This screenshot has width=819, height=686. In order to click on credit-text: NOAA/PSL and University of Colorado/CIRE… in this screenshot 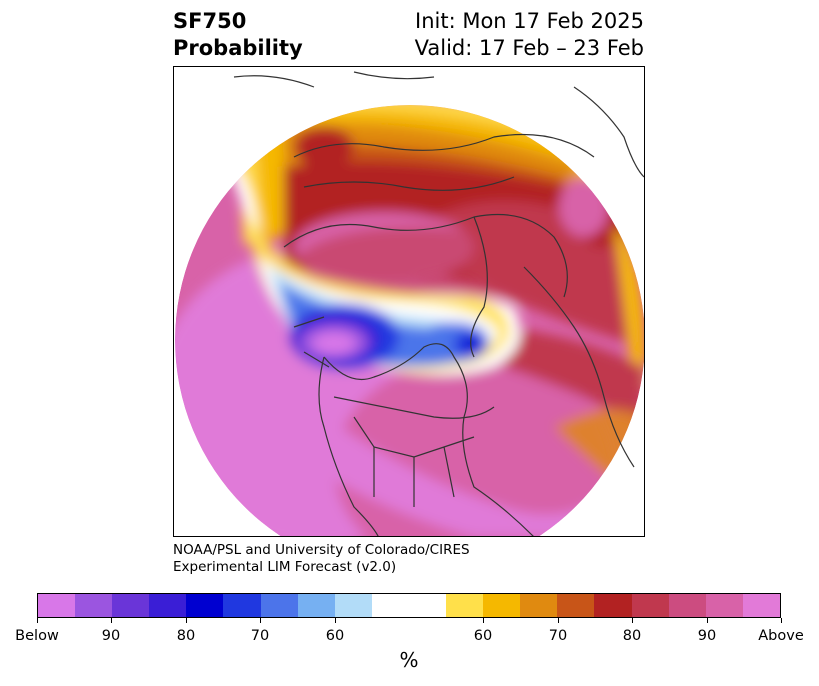, I will do `click(321, 559)`.